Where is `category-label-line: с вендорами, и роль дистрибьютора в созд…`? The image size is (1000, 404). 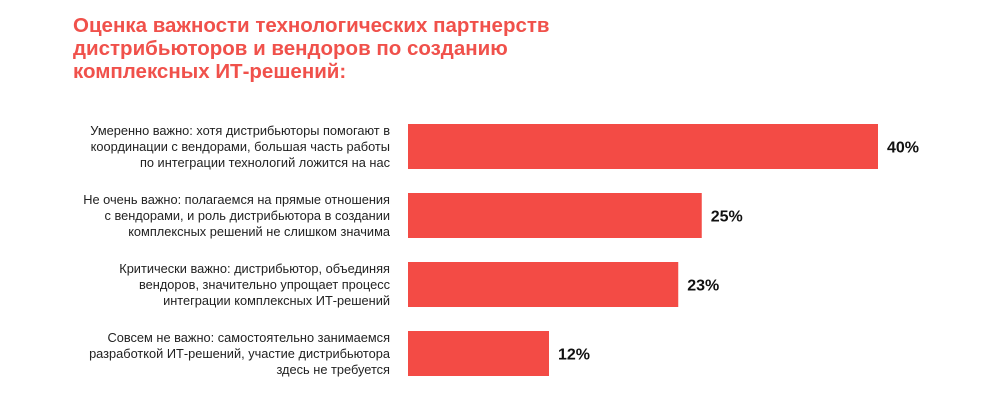
category-label-line: с вендорами, и роль дистрибьютора в созд… is located at coordinates (248, 215).